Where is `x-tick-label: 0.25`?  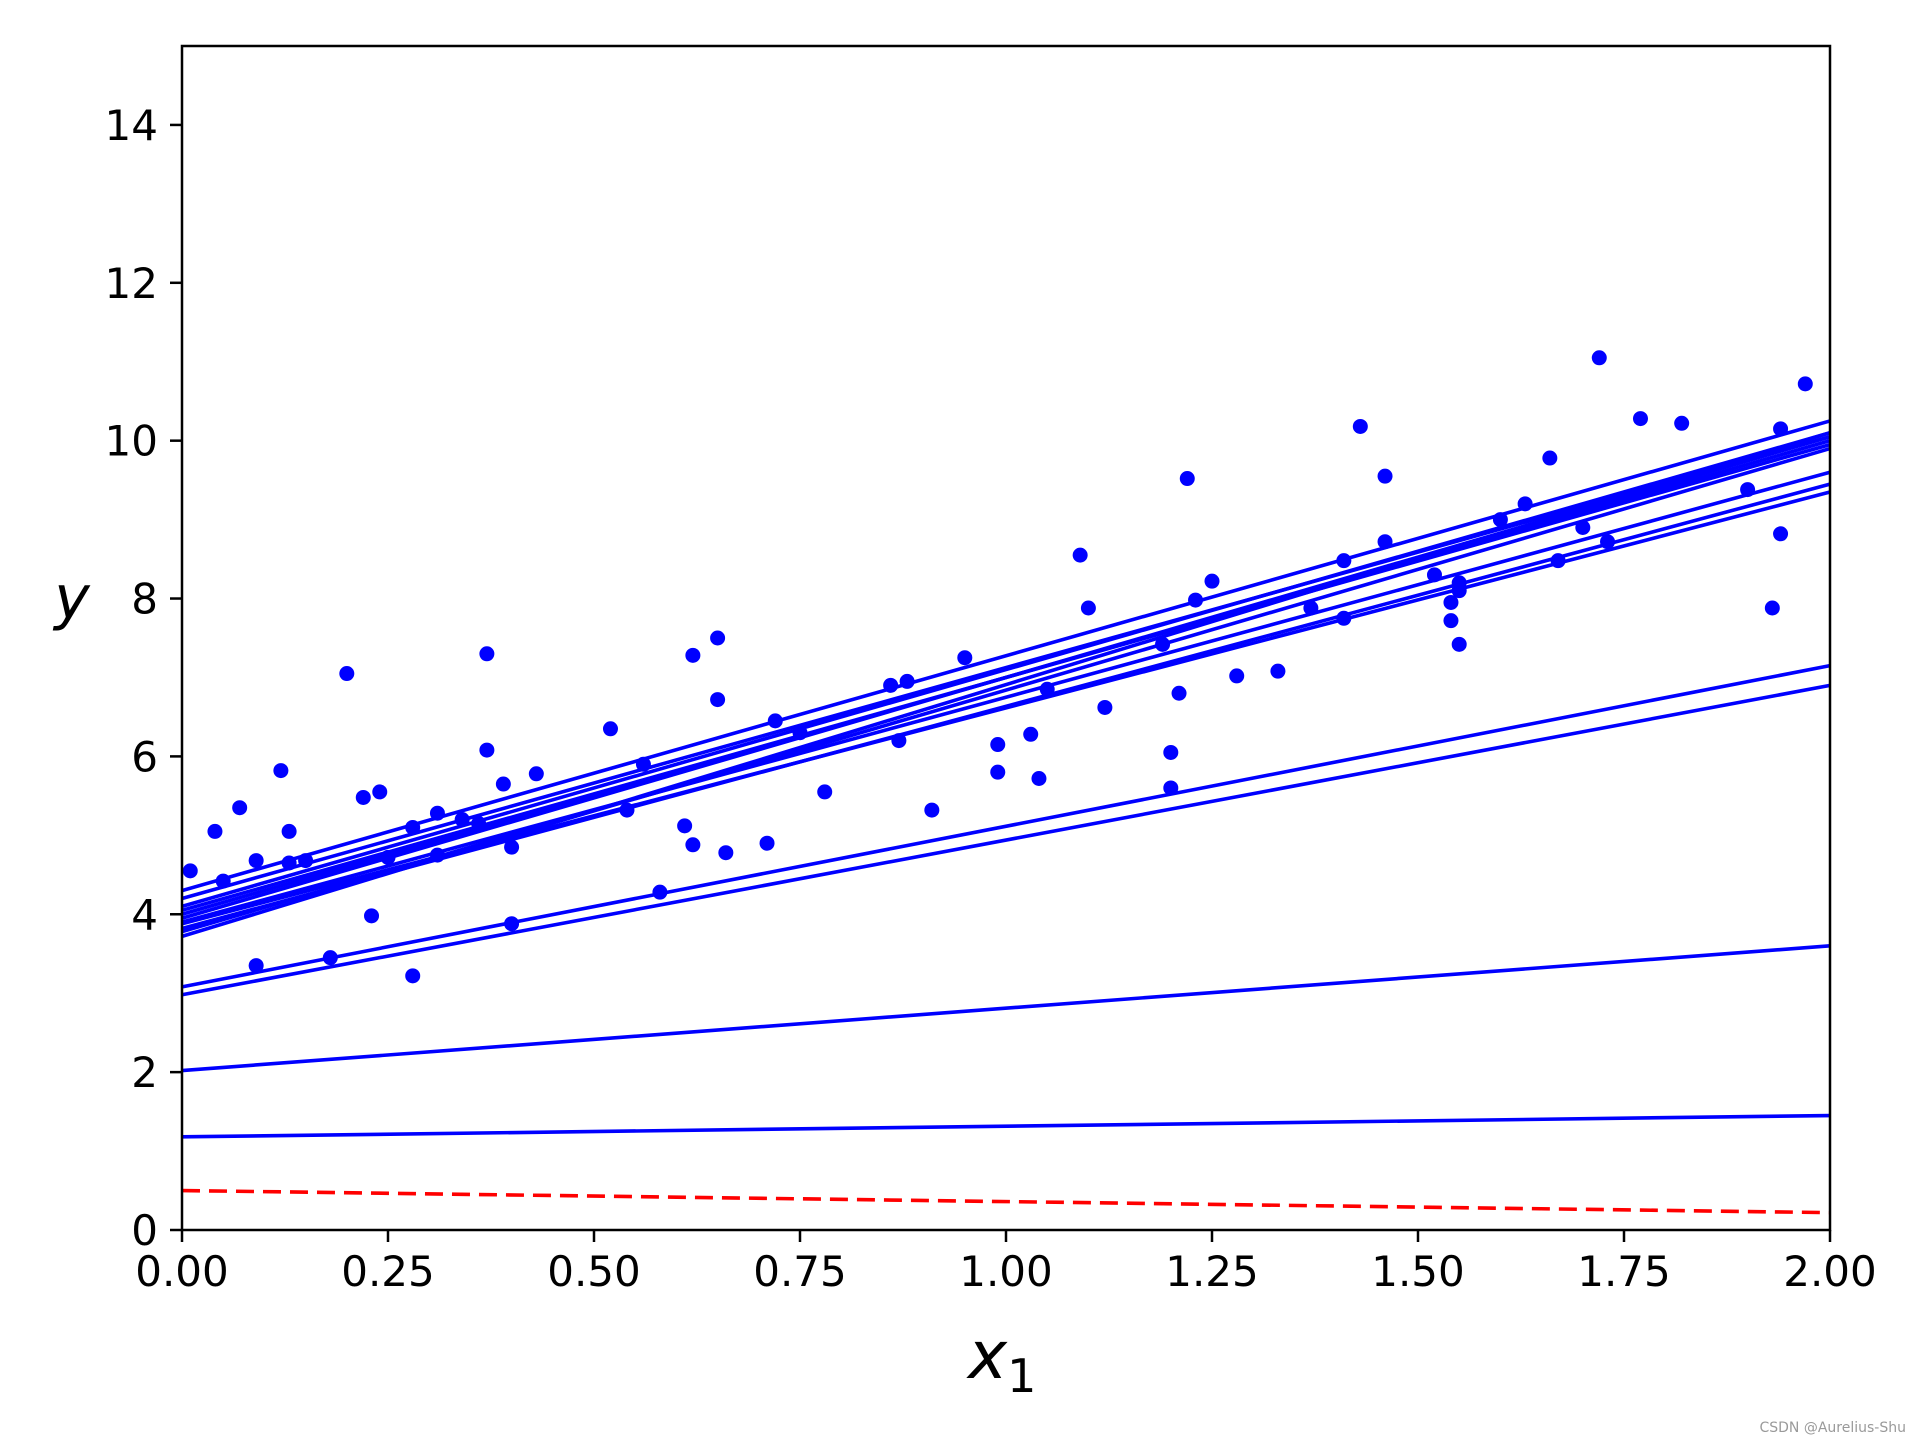 x-tick-label: 0.25 is located at coordinates (388, 1271).